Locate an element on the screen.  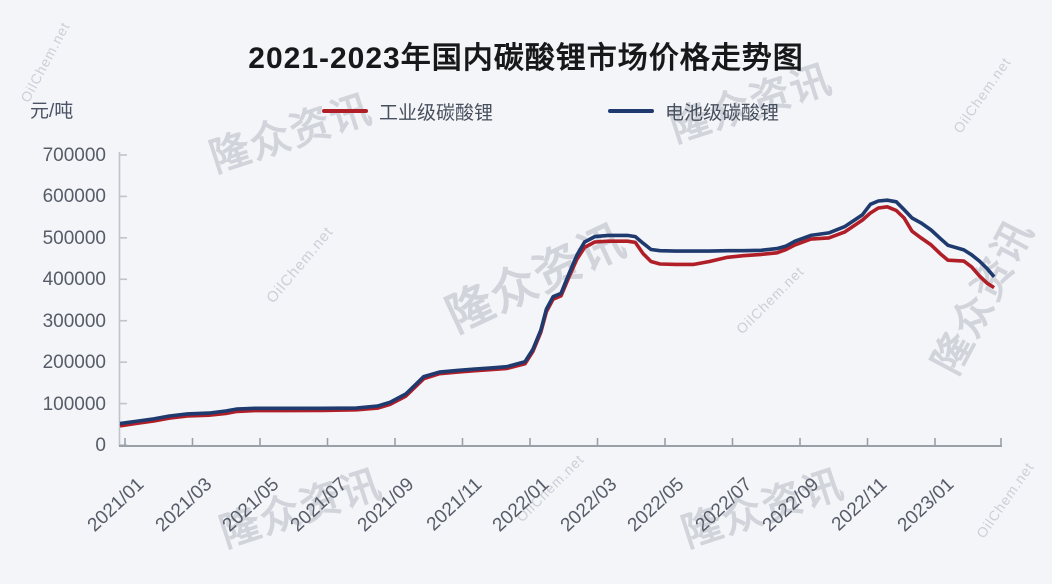
battery-line-swatch is located at coordinates (631, 111).